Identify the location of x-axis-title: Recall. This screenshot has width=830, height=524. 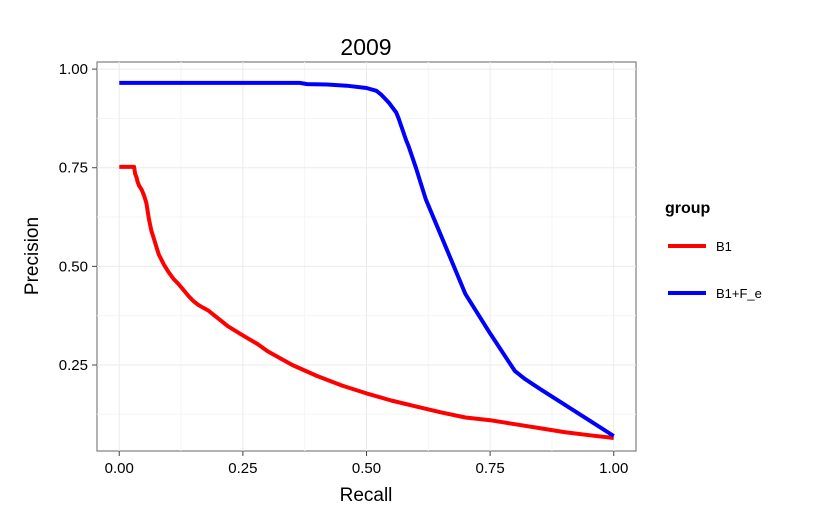
(366, 495).